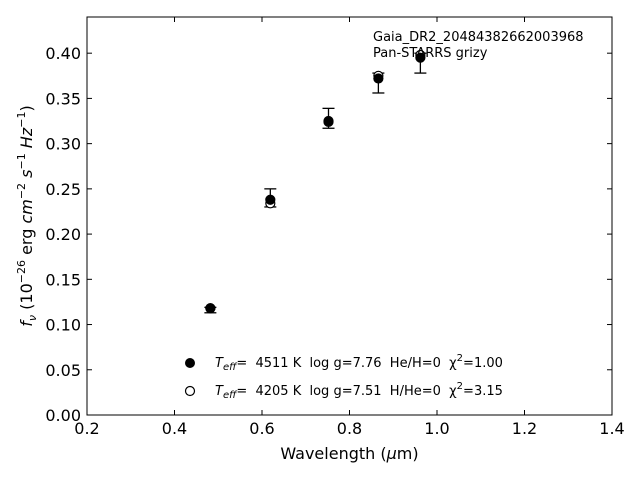  I want to click on y-tick-label: 0.05, so click(63, 370).